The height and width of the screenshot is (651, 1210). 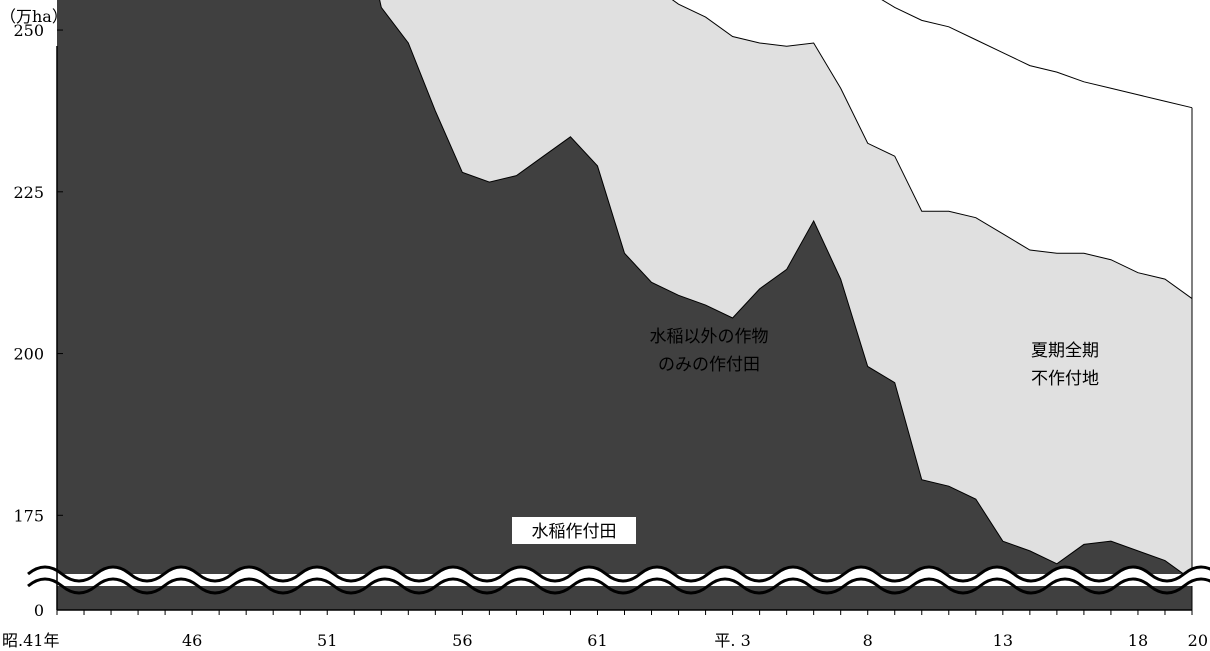 What do you see at coordinates (709, 365) in the screenshot?
I see `annotation-other-crops-line-2: のみの作付田` at bounding box center [709, 365].